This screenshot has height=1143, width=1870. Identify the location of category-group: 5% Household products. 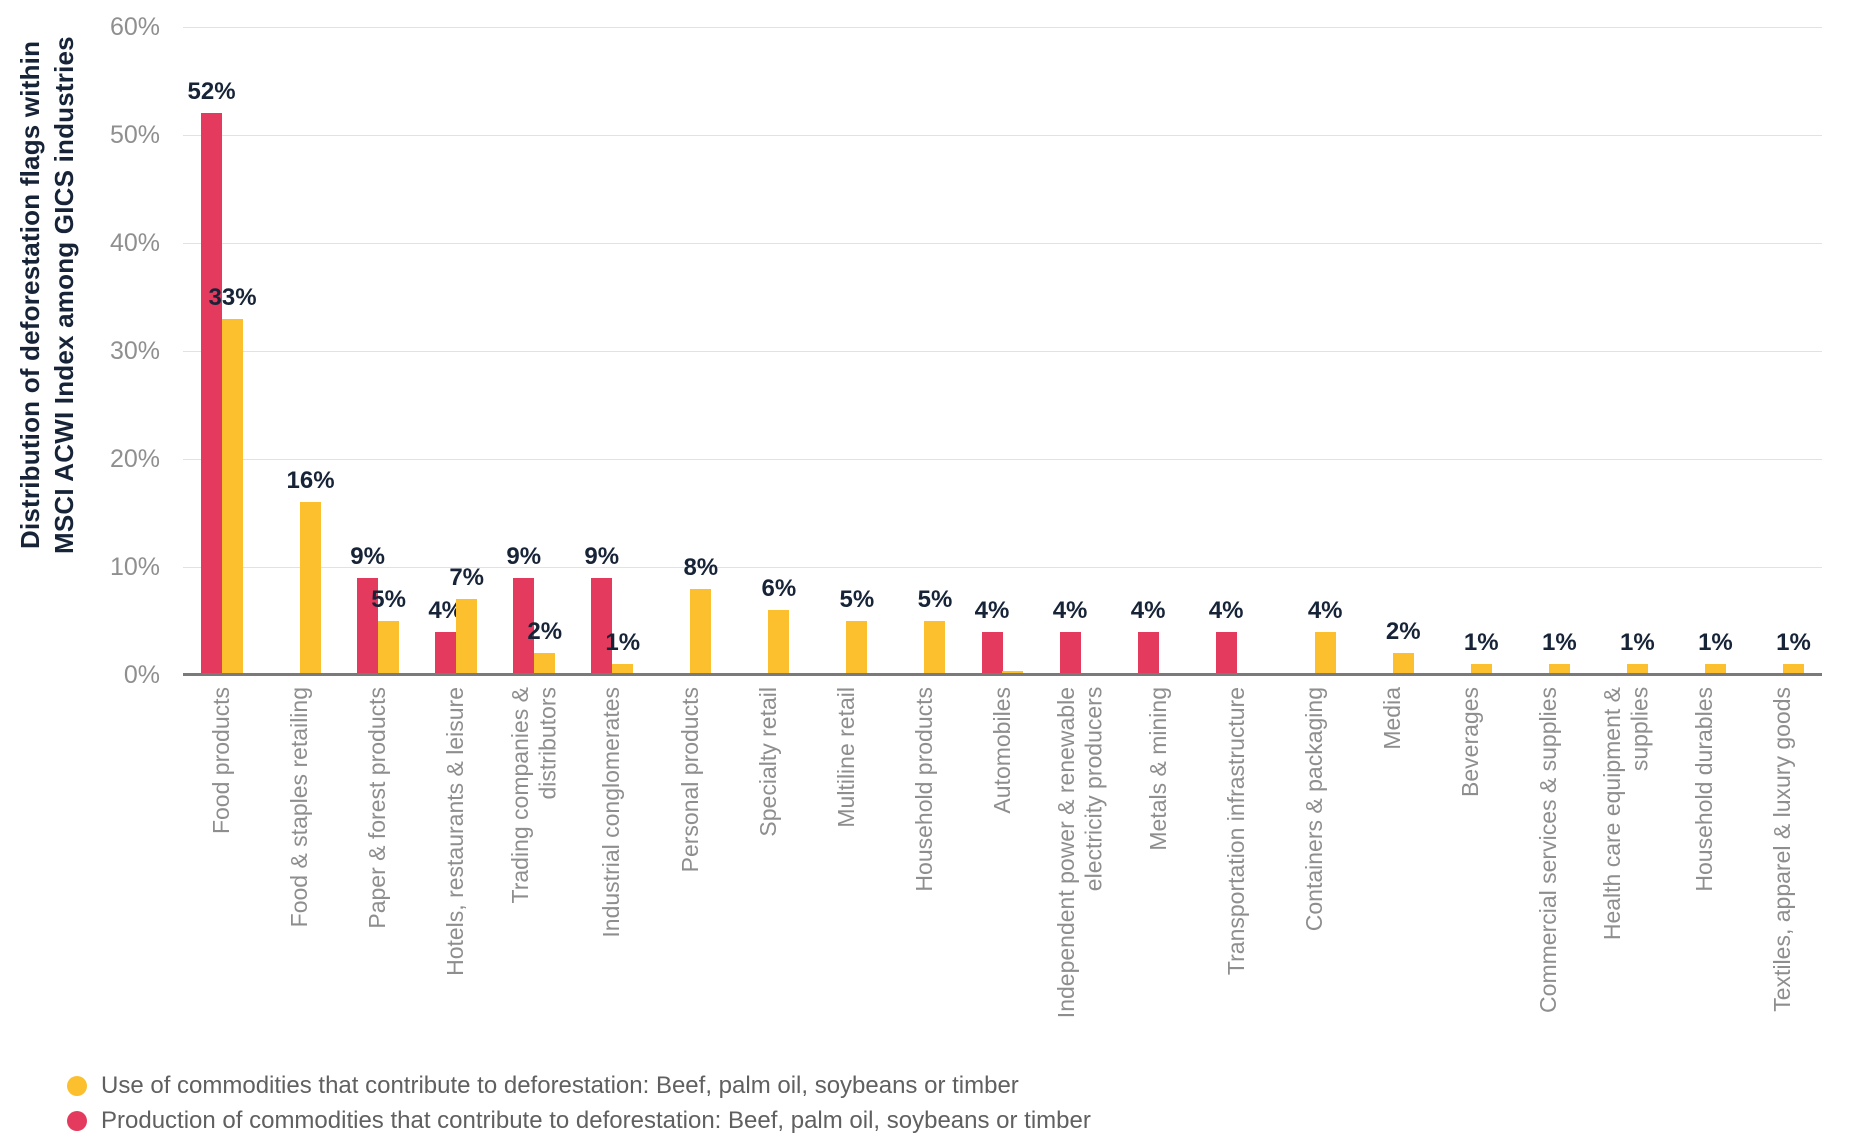
(924, 459).